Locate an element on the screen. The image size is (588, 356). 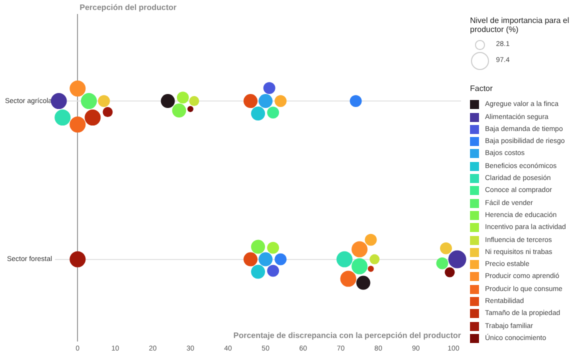
x-axis-title: Porcentaje de discrepancia con la percepción del productor is located at coordinates (347, 335).